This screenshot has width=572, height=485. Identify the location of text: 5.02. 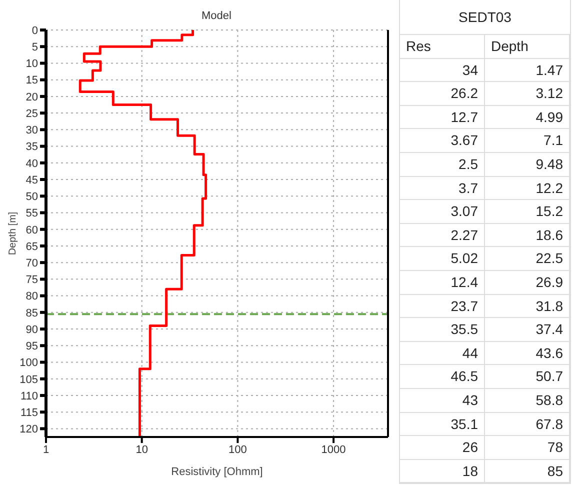
(442, 259).